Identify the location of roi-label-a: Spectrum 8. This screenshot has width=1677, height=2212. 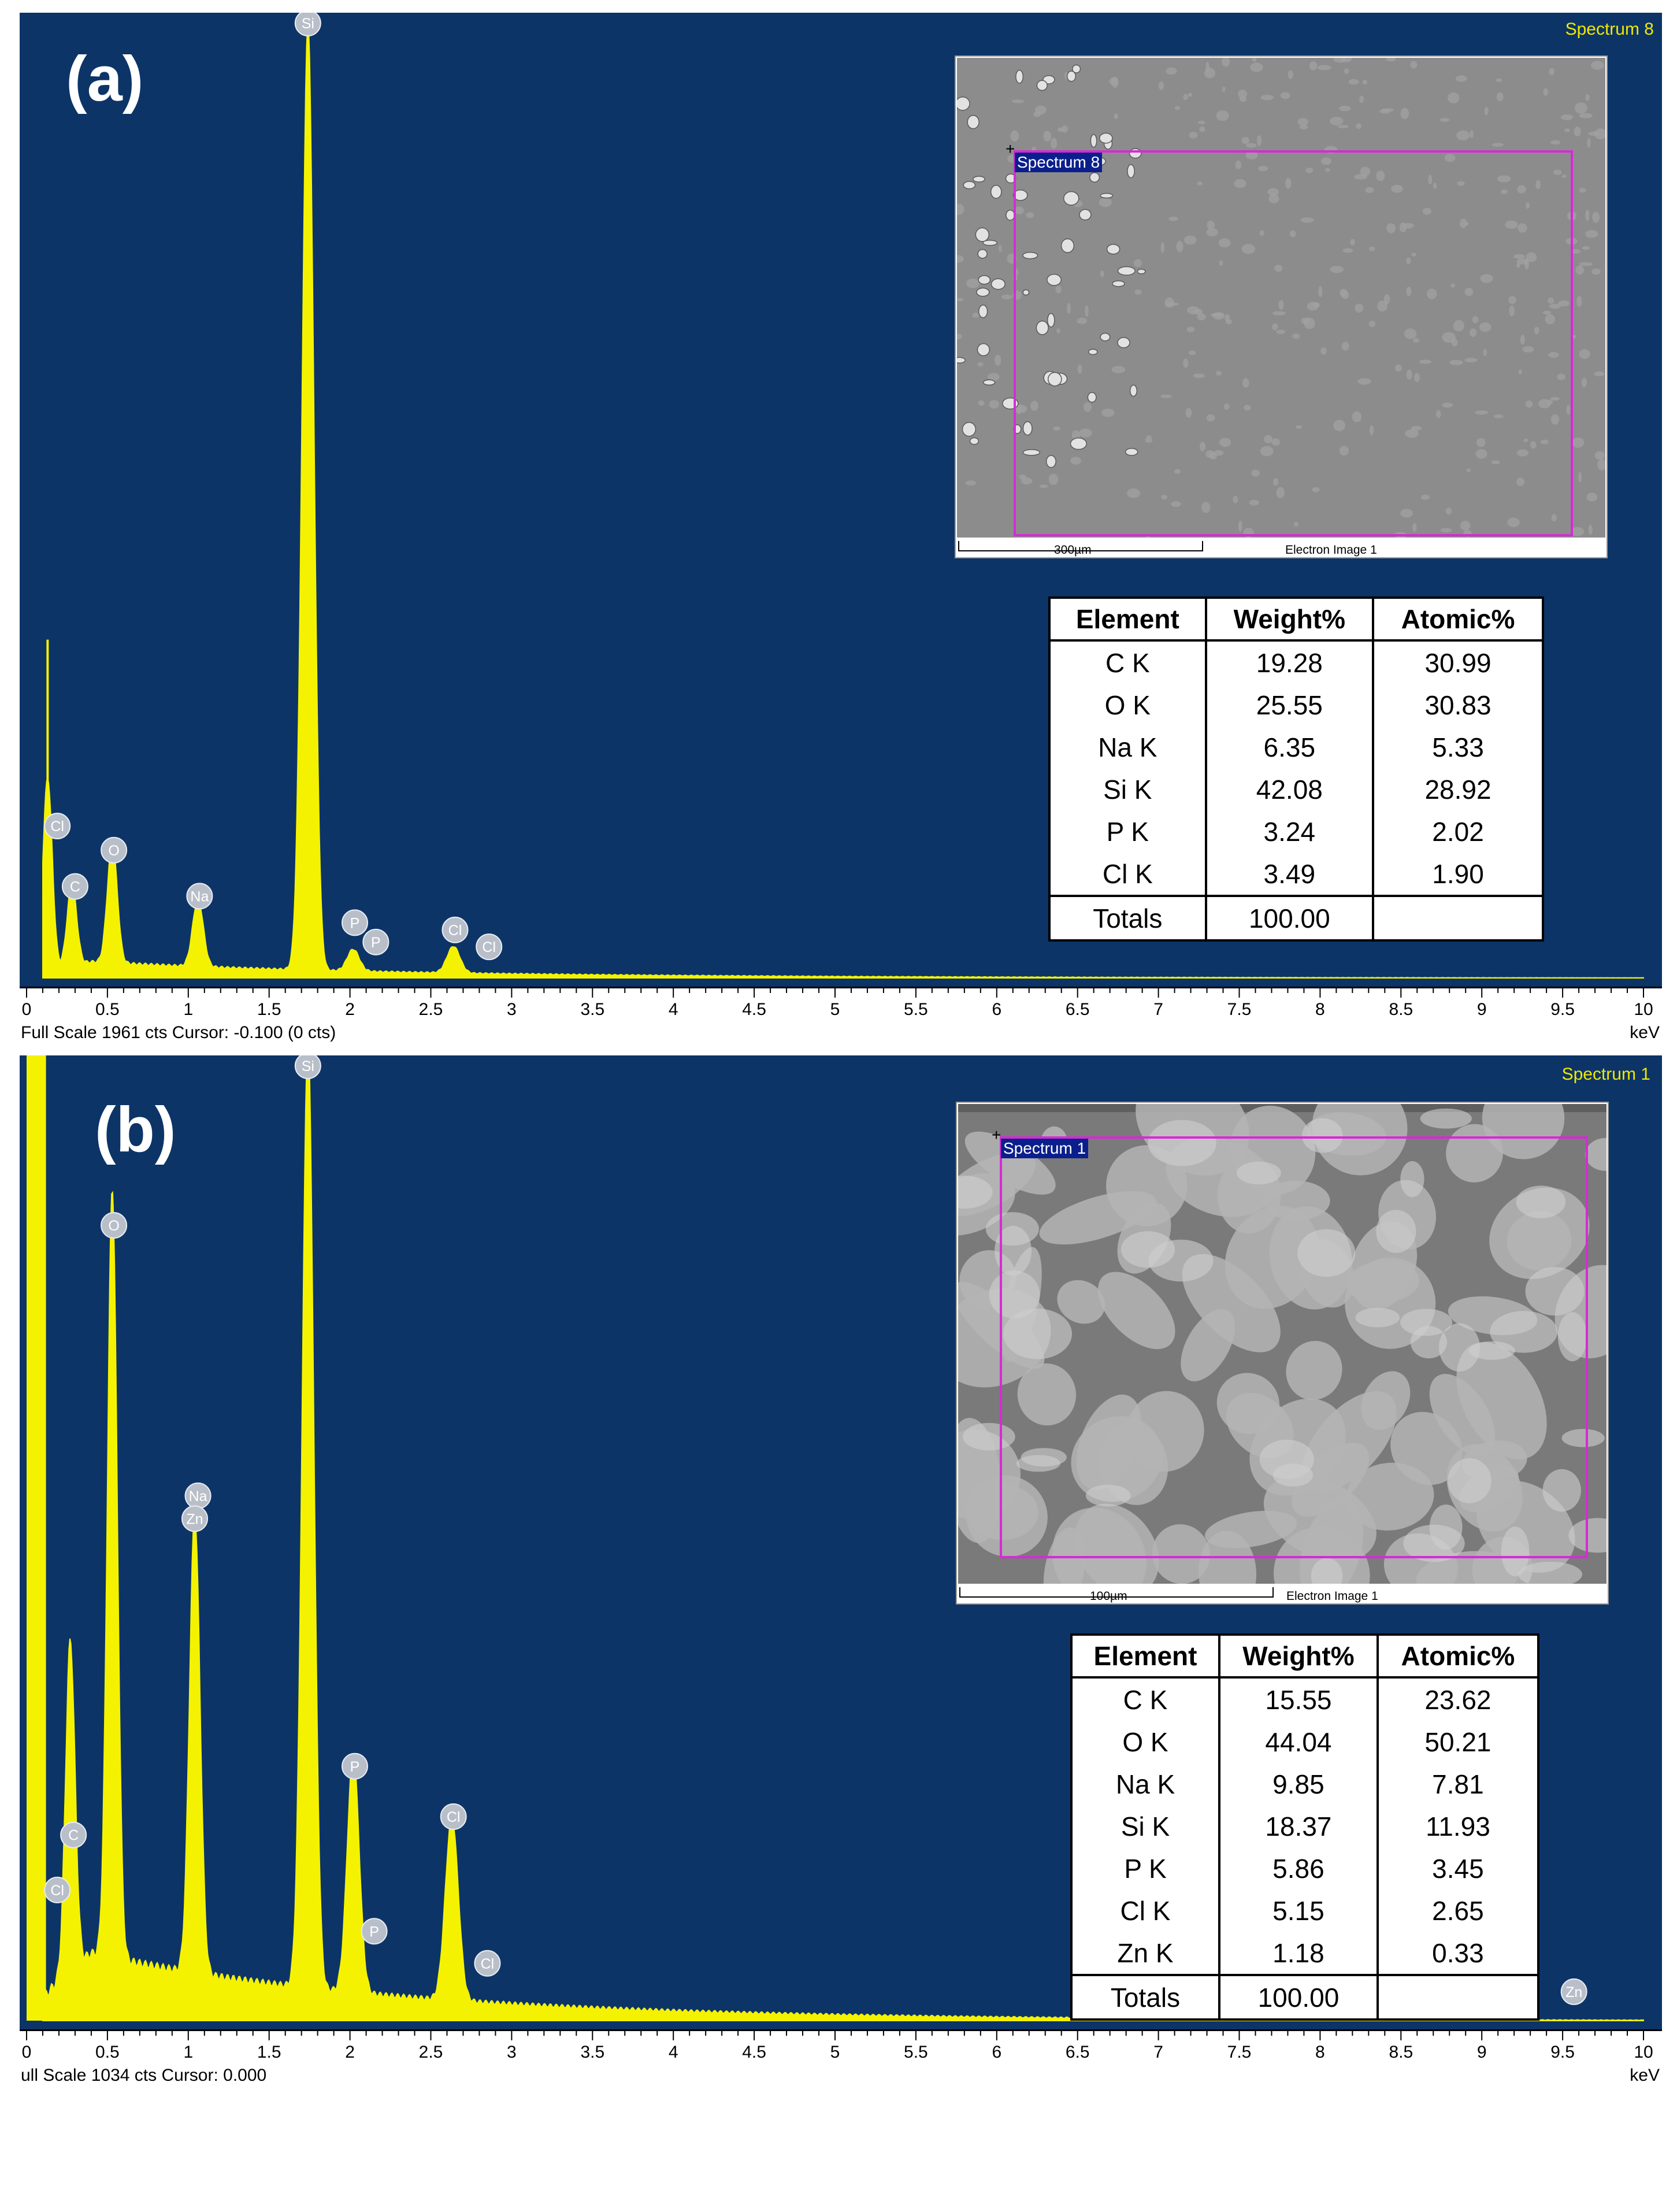
(1059, 162).